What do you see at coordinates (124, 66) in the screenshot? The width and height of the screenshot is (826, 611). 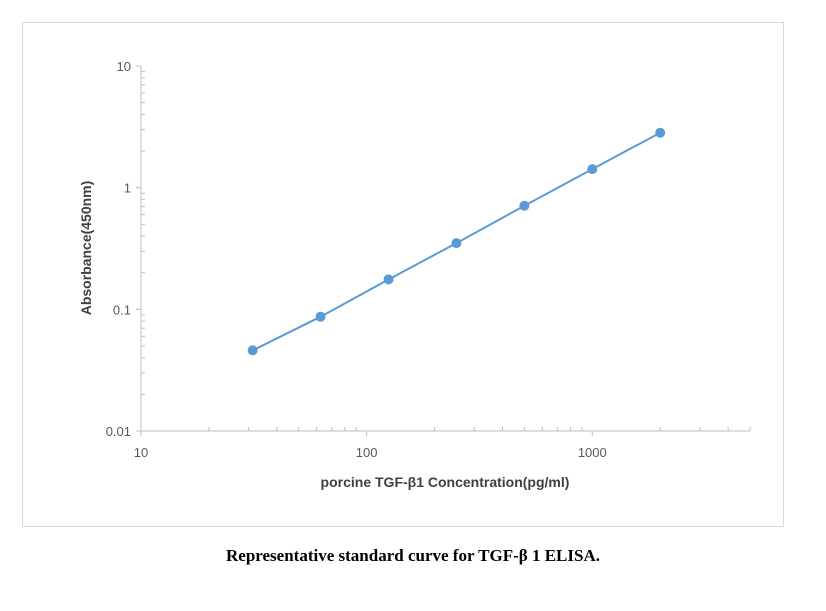 I see `y-tick-label: 10` at bounding box center [124, 66].